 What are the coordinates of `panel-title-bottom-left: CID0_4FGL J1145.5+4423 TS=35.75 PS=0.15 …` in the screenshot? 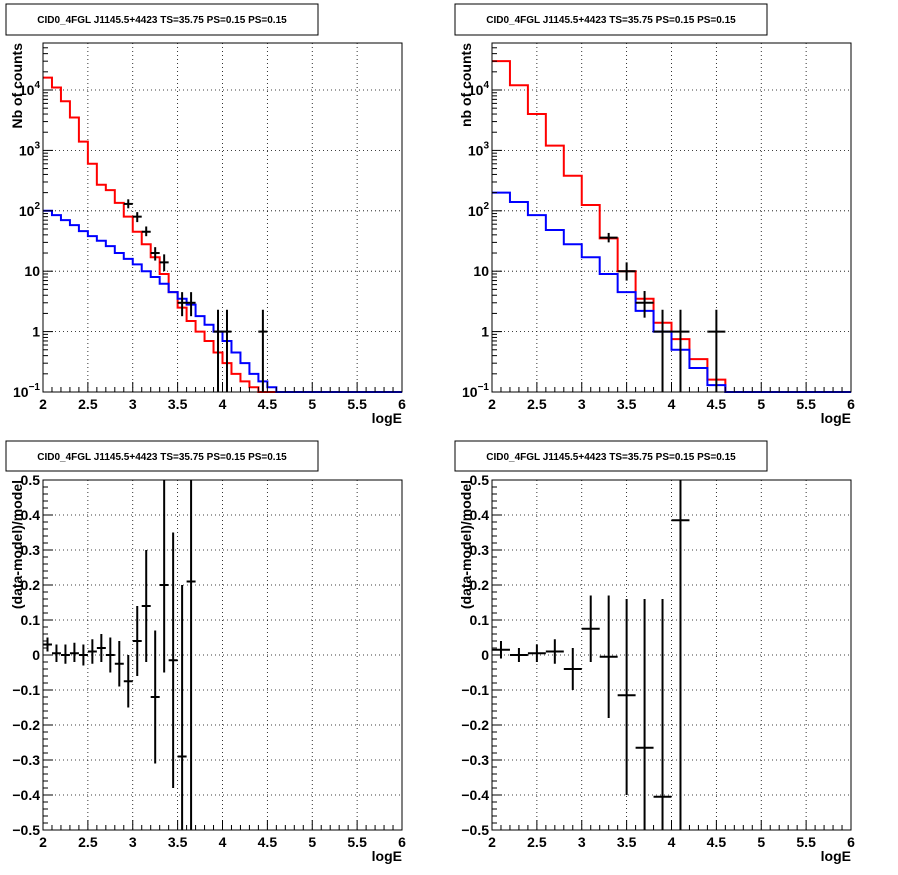 It's located at (162, 456).